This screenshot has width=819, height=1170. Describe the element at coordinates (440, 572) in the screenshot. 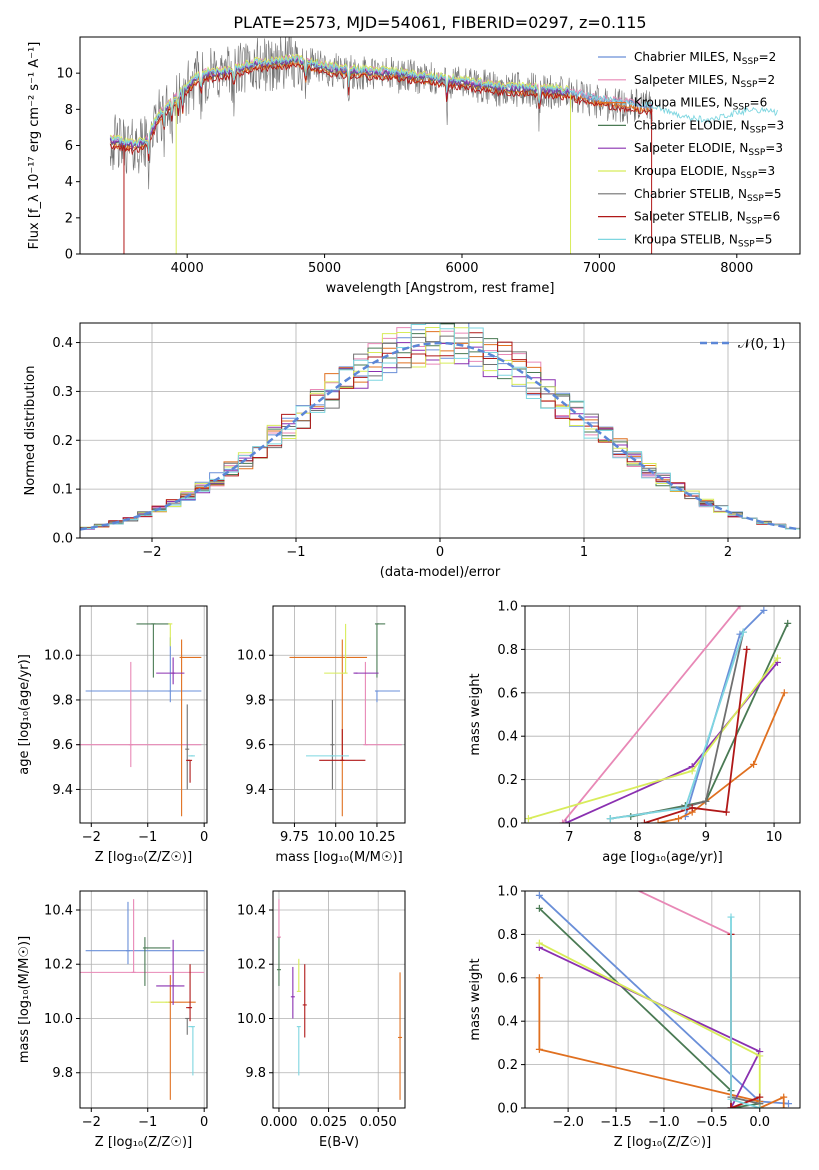

I see `x-axis-label: (data-model)/error` at that location.